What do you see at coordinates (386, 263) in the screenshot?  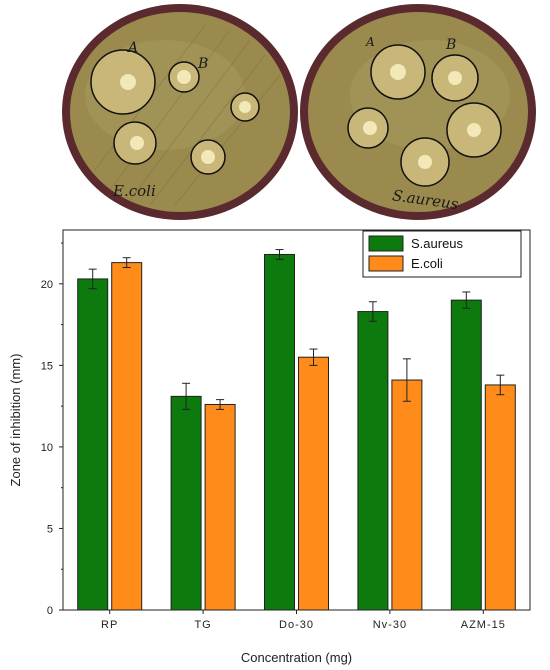 I see `legend-swatch-ecoli` at bounding box center [386, 263].